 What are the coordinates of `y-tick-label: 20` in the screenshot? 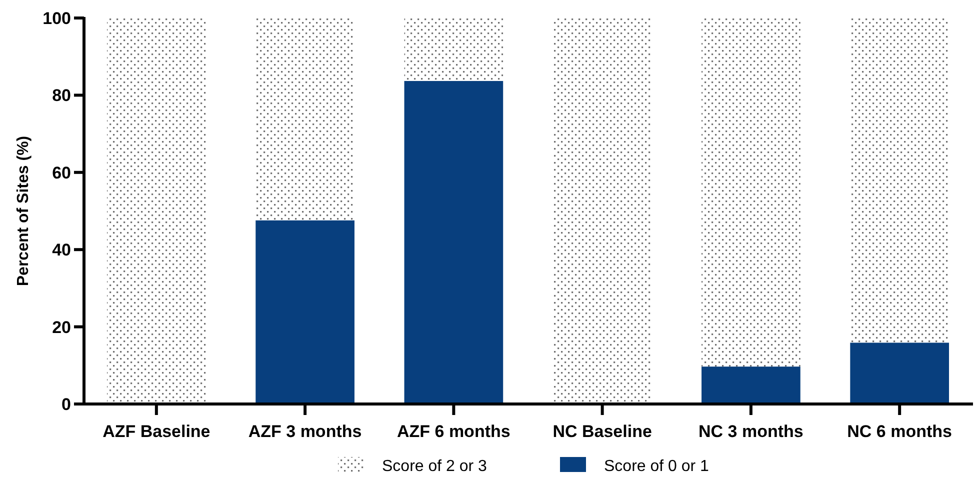 It's located at (61, 327).